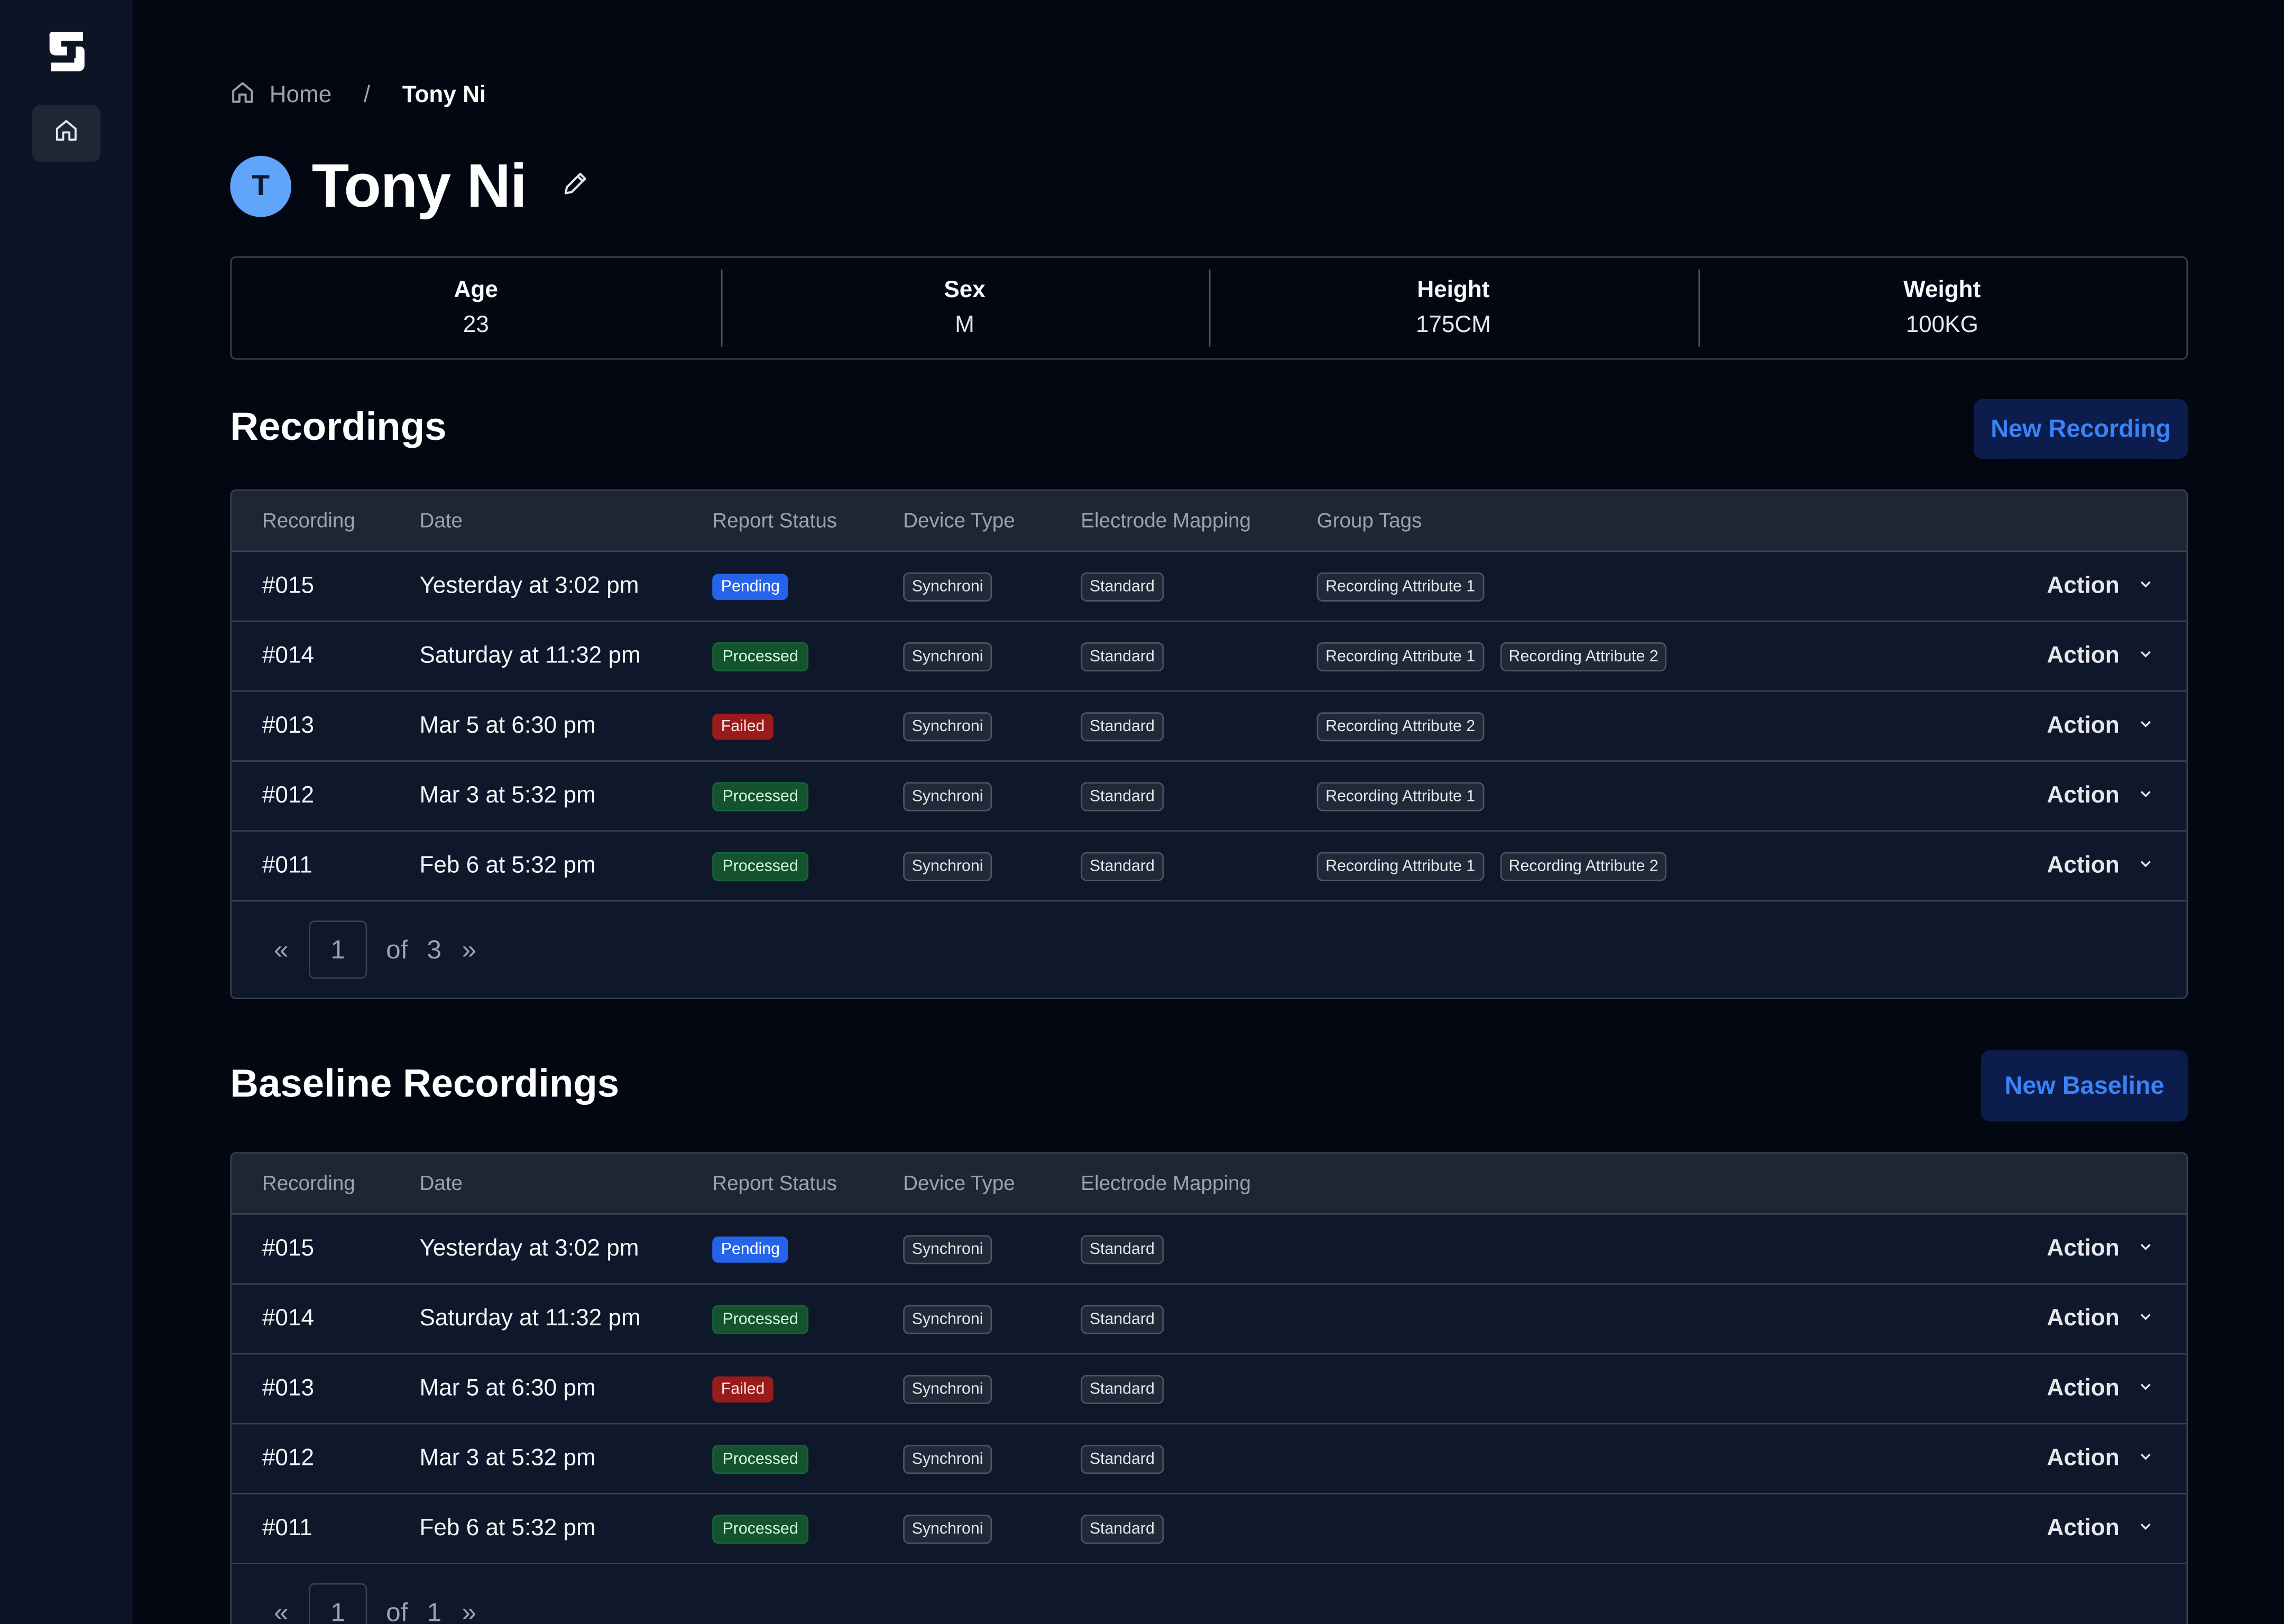 The image size is (2284, 1624). I want to click on breadcrumb: Home / Tony Ni, so click(358, 96).